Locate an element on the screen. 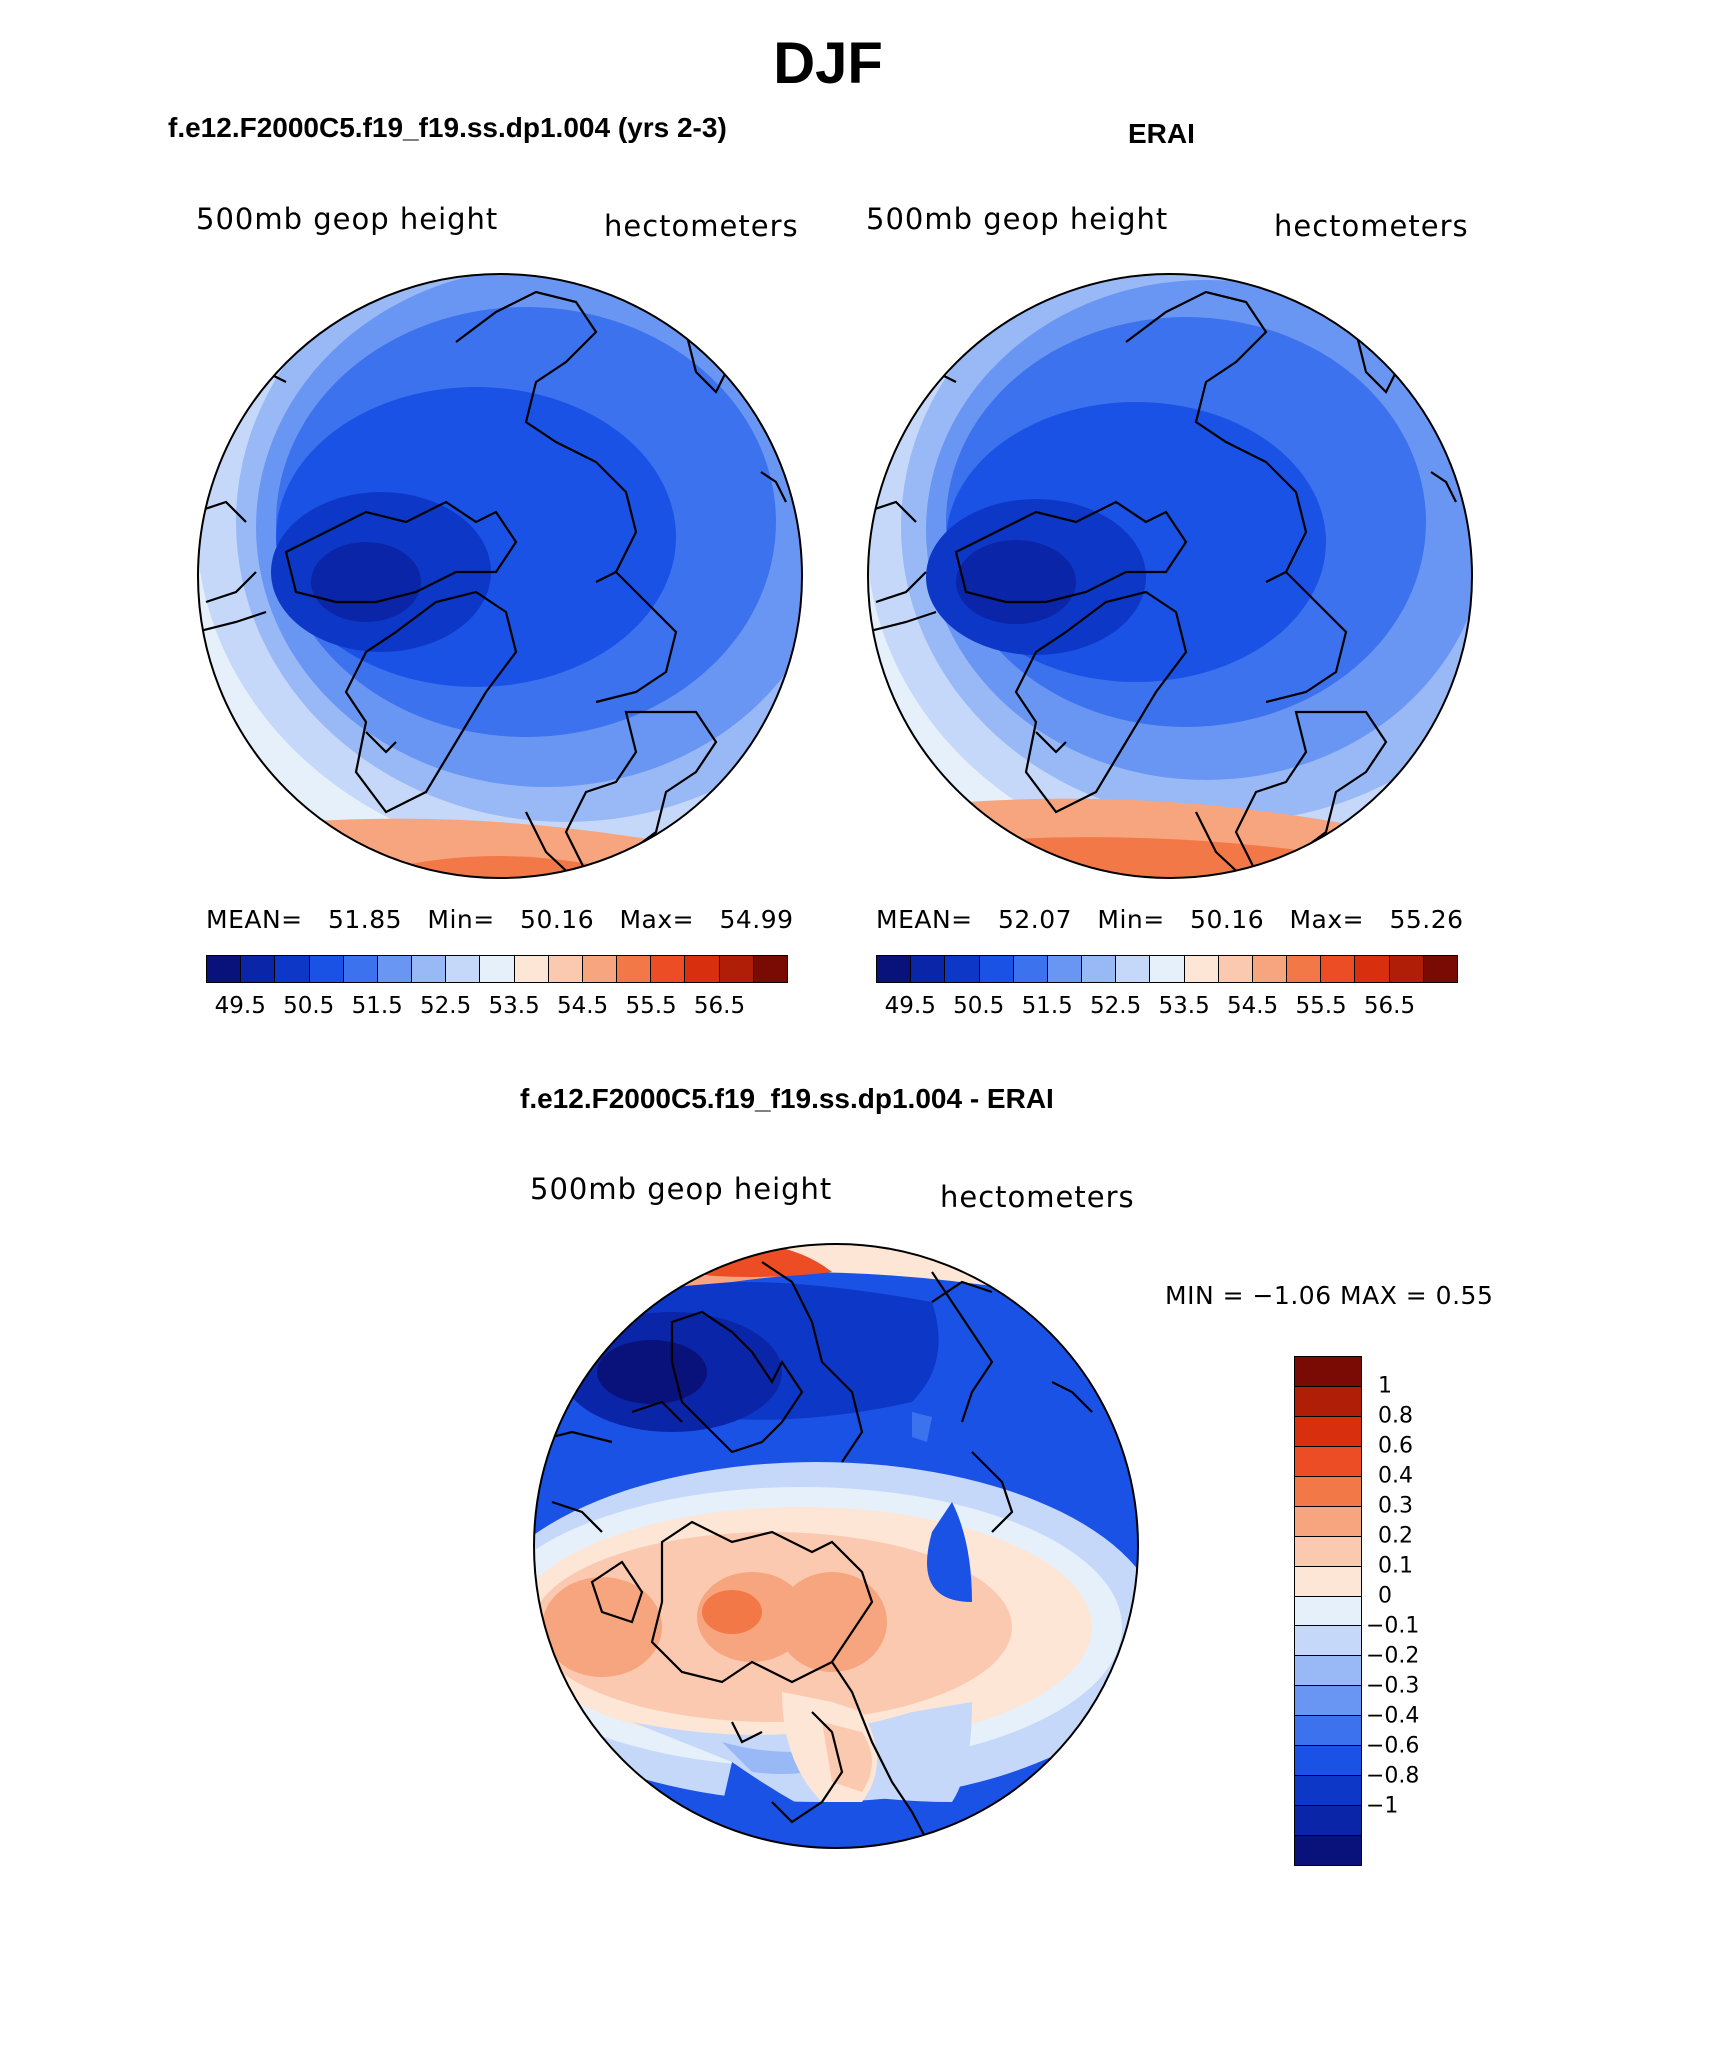 The width and height of the screenshot is (1710, 2061). colorbar-tick-label: −0.3 is located at coordinates (1393, 1686).